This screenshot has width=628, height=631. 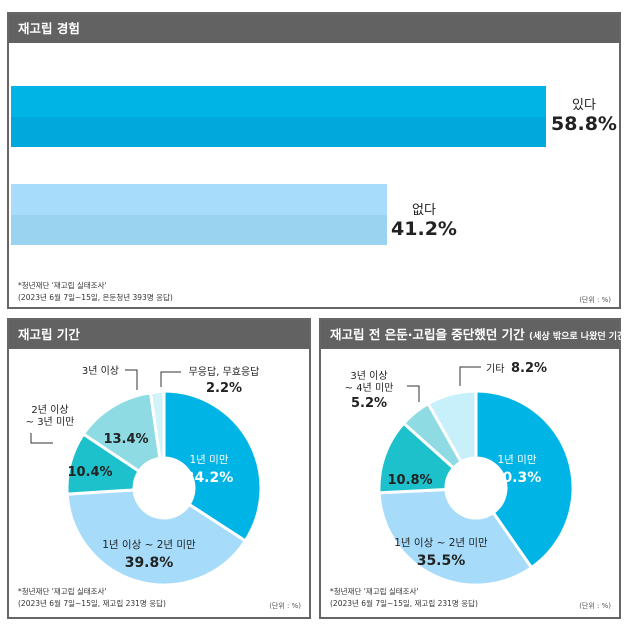 I want to click on bar-yes-label: 있다 58.8%, so click(x=584, y=116).